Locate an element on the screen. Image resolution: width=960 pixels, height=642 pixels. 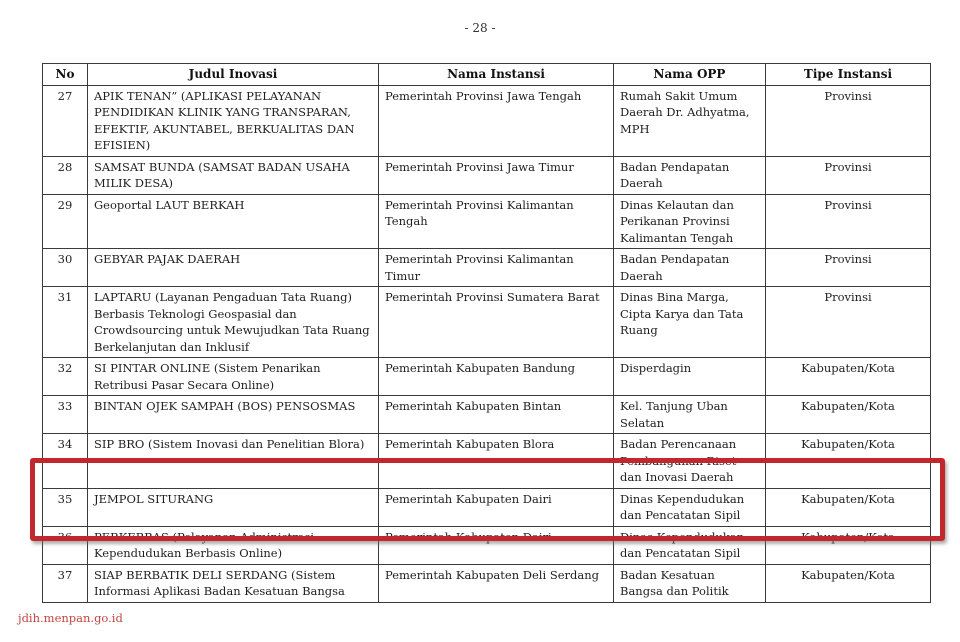
column-header-no: No is located at coordinates (65, 74).